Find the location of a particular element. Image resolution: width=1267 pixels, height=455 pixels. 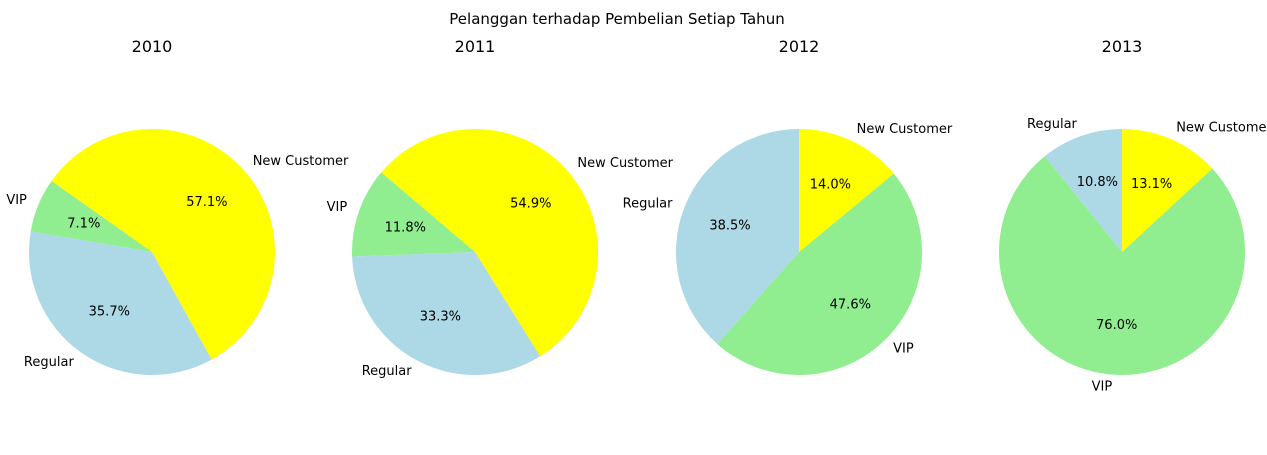

pie-title: 2010 is located at coordinates (152, 46).